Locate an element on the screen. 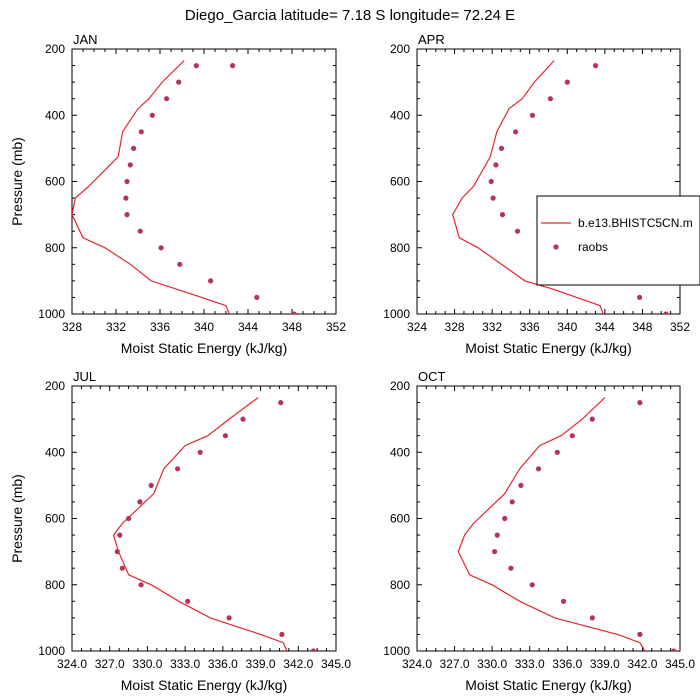 This screenshot has height=700, width=700. panel-label: JUL is located at coordinates (84, 376).